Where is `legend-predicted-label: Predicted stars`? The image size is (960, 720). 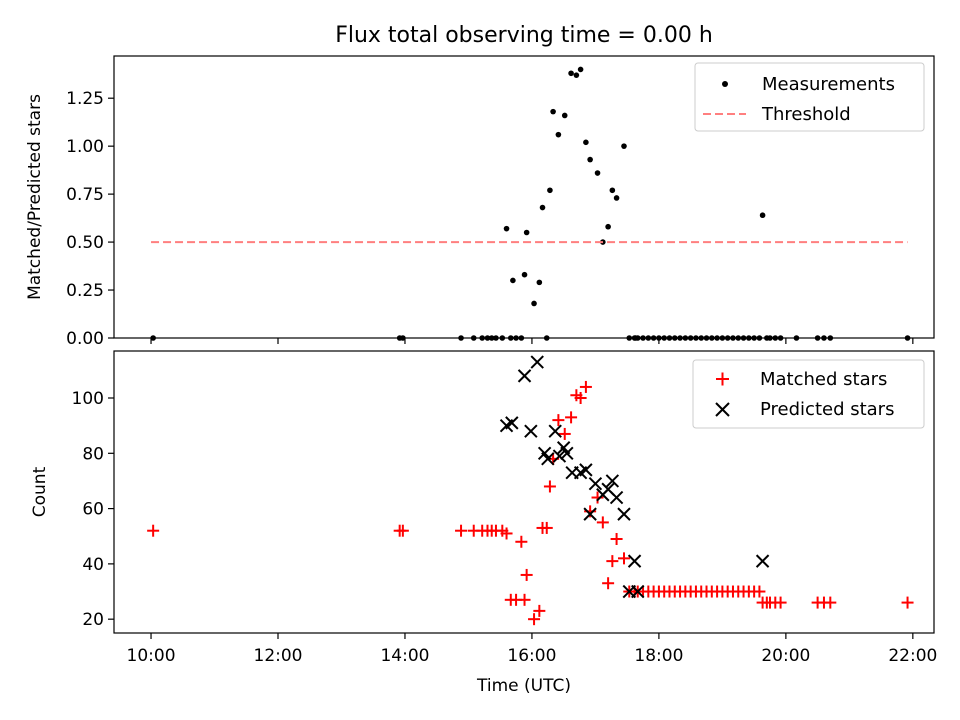
legend-predicted-label: Predicted stars is located at coordinates (827, 409).